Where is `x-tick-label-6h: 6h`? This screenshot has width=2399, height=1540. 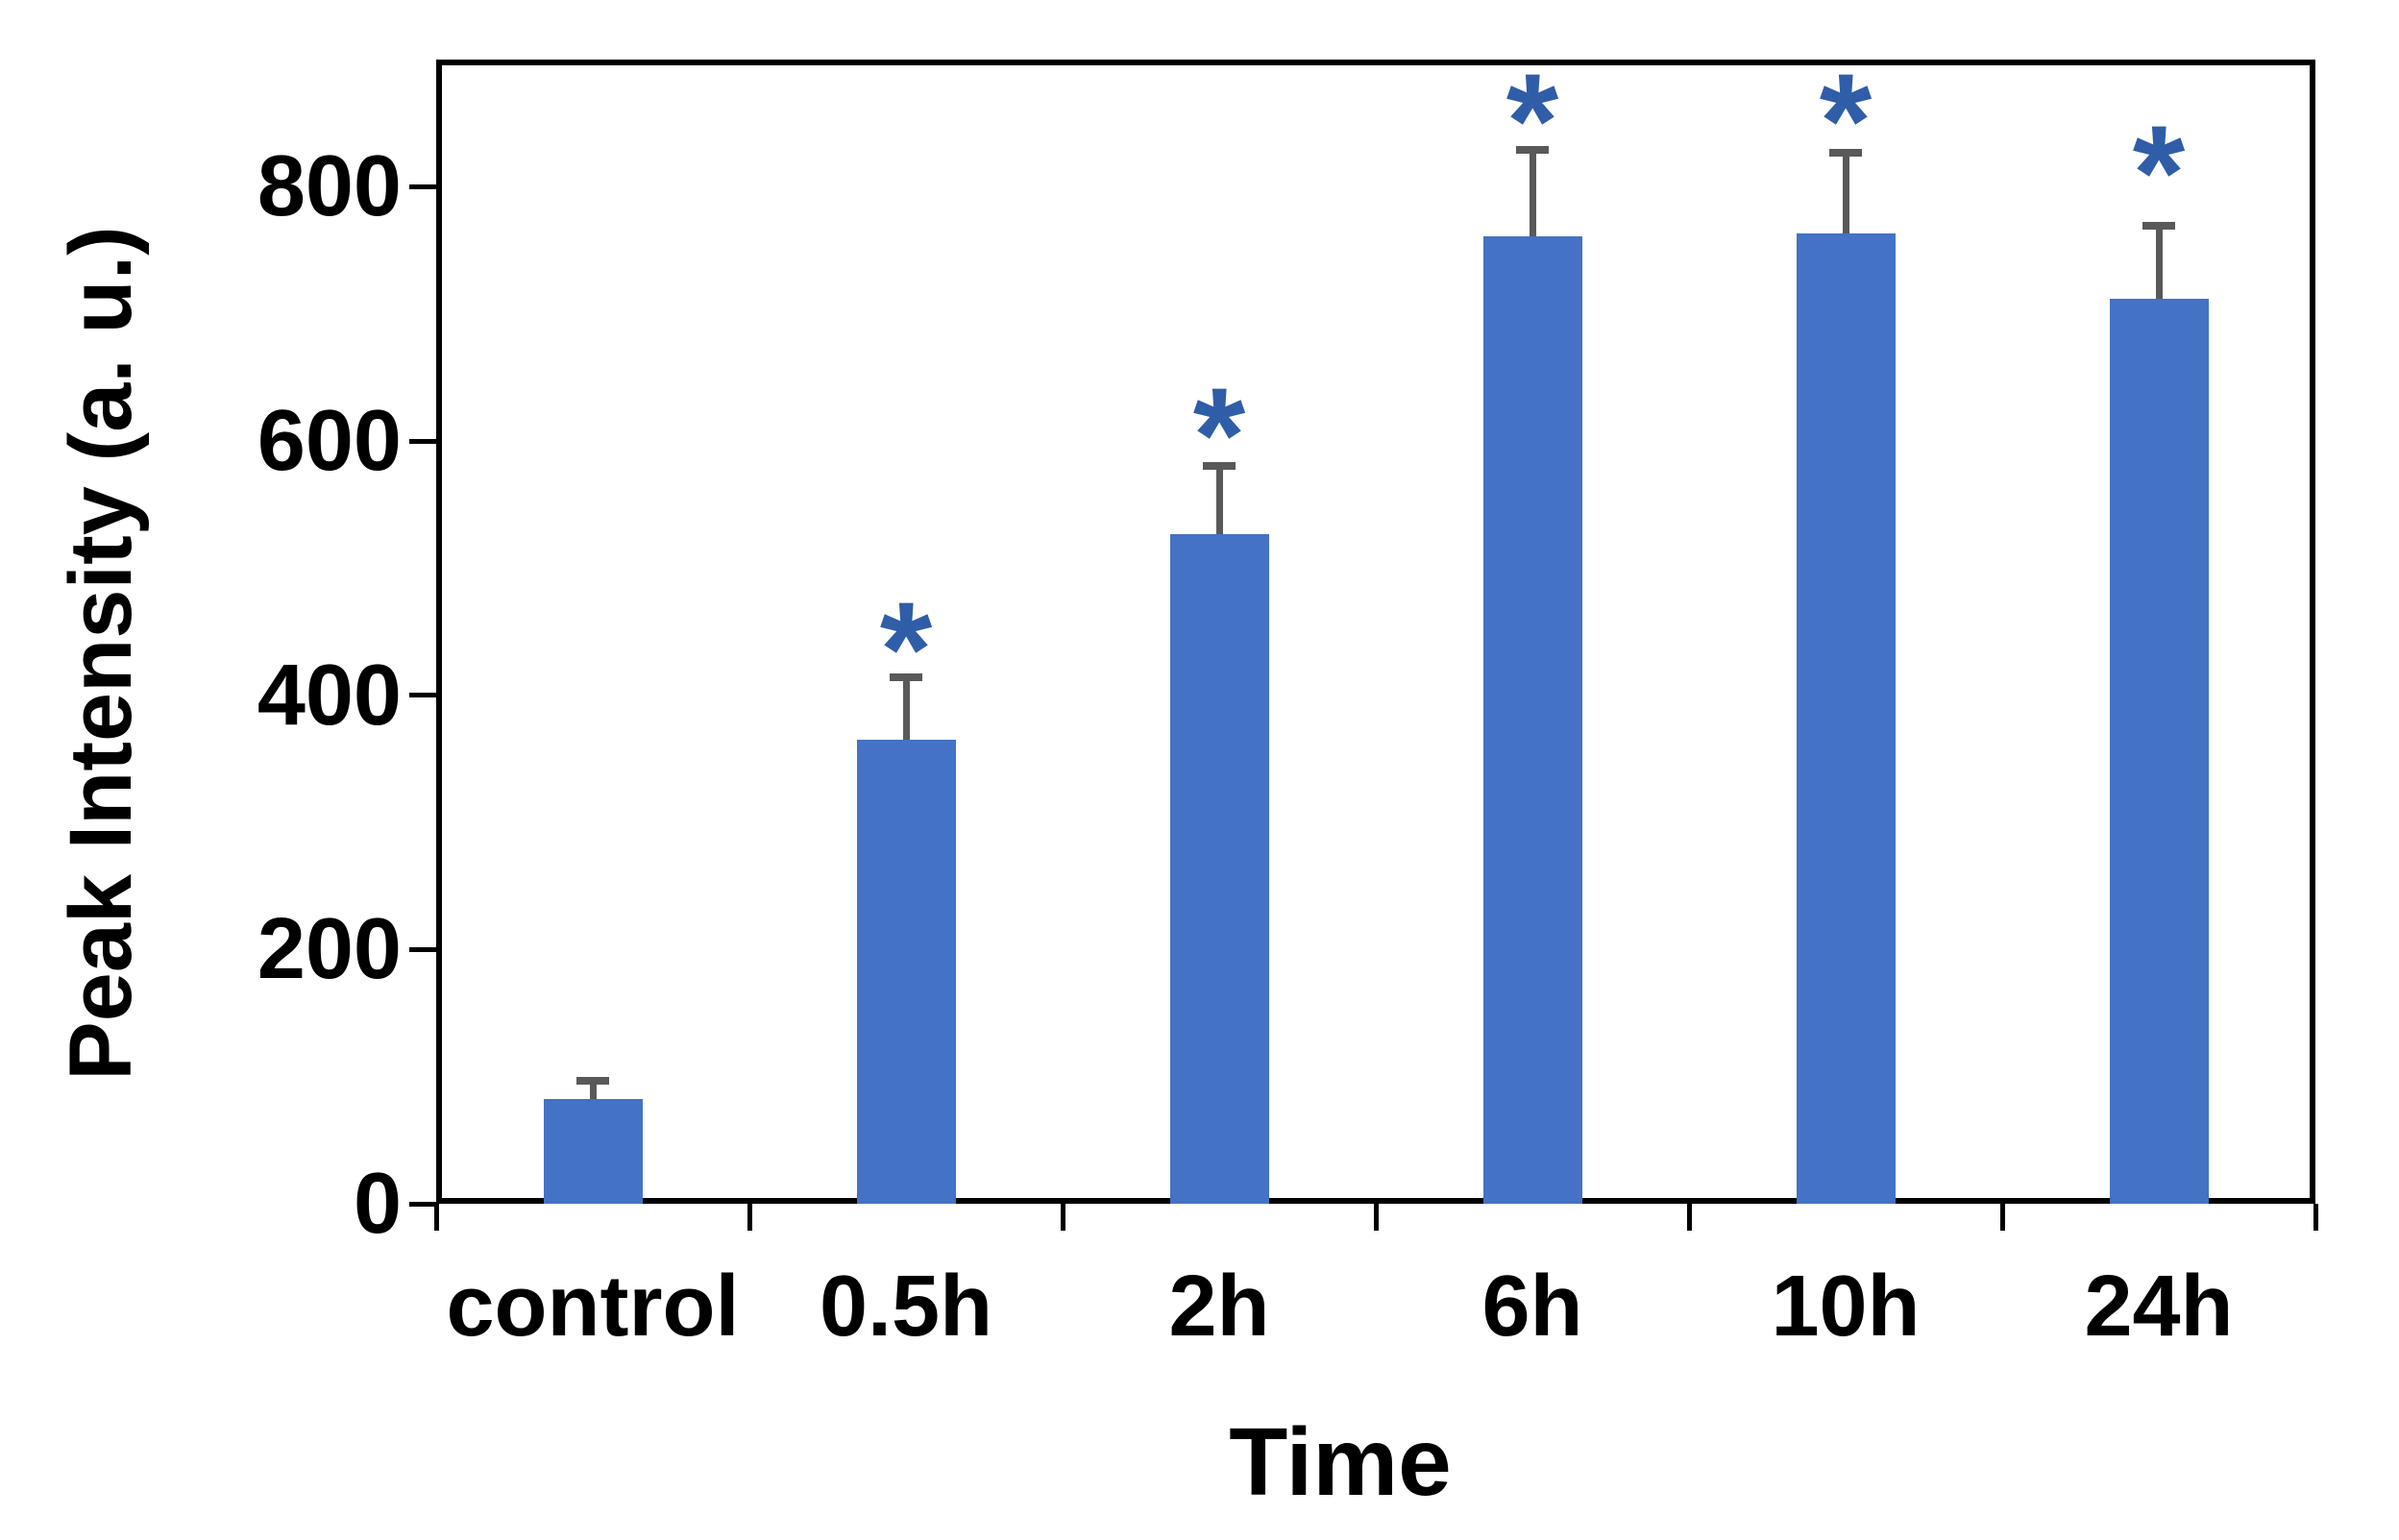
x-tick-label-6h: 6h is located at coordinates (1532, 1307).